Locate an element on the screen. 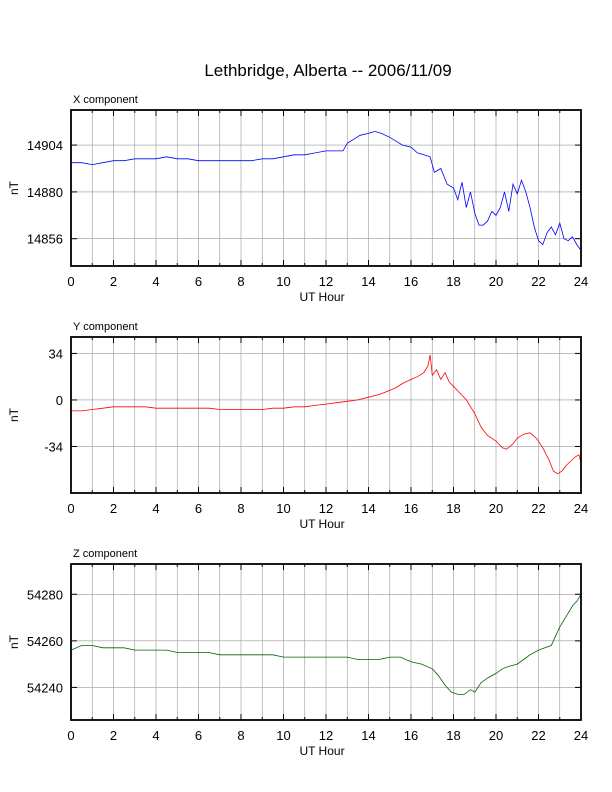 This screenshot has height=792, width=612. y-tick-label: 54280 is located at coordinates (45, 594).